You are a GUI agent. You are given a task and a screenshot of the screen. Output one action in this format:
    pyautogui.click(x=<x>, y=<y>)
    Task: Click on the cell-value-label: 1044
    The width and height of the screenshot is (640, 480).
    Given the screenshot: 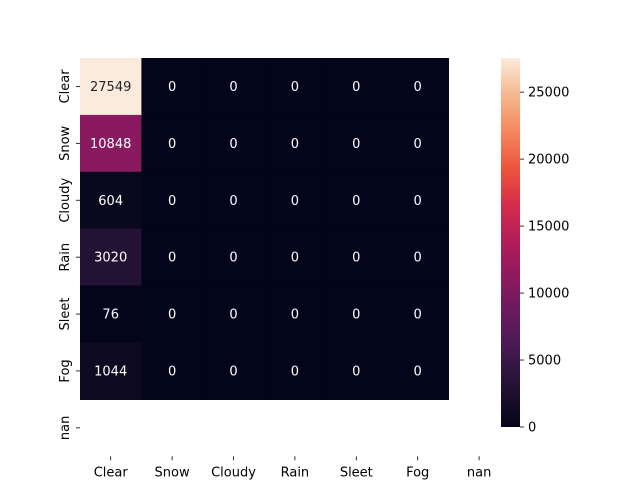 What is the action you would take?
    pyautogui.click(x=110, y=371)
    